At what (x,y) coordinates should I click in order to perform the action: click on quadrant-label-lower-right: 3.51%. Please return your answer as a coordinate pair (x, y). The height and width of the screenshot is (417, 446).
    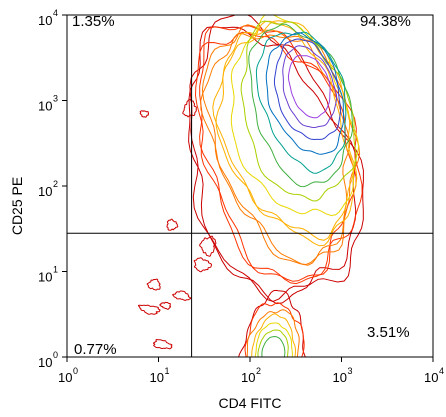
    Looking at the image, I should click on (388, 332).